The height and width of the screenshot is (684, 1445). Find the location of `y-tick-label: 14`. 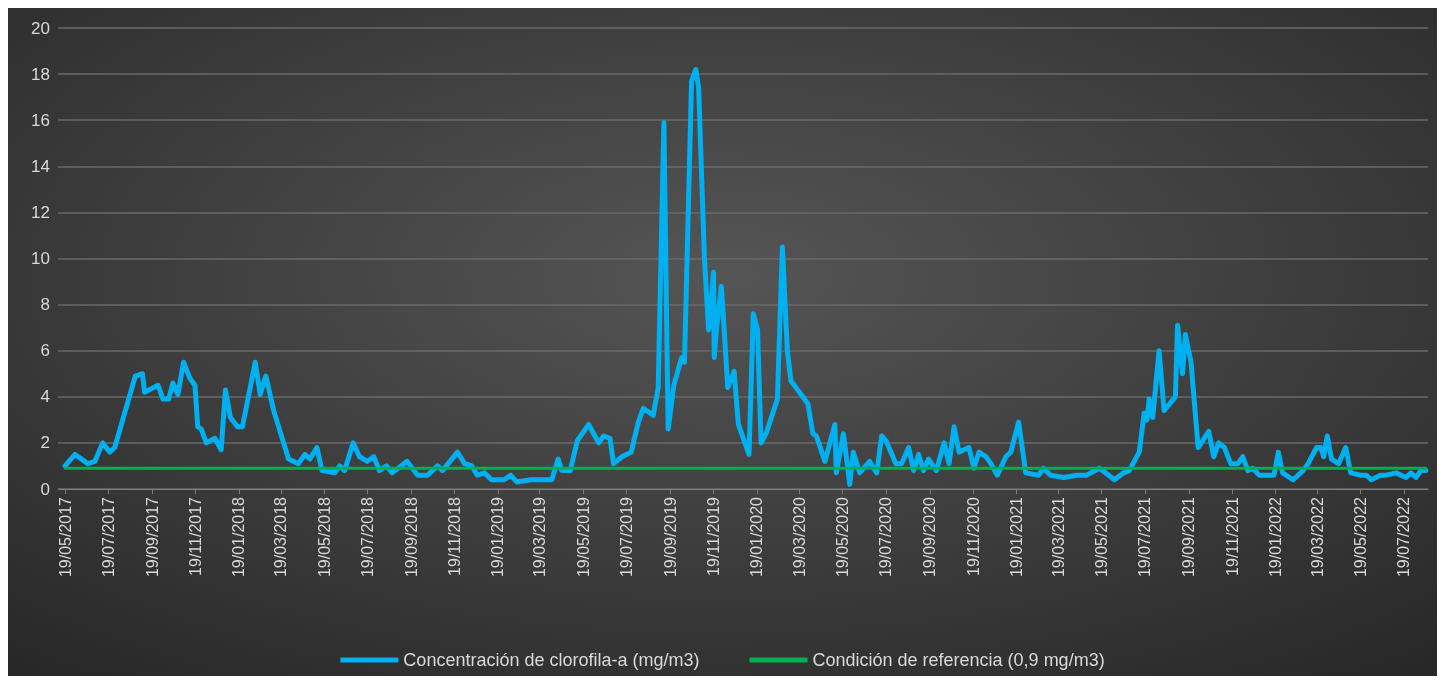

y-tick-label: 14 is located at coordinates (40, 166).